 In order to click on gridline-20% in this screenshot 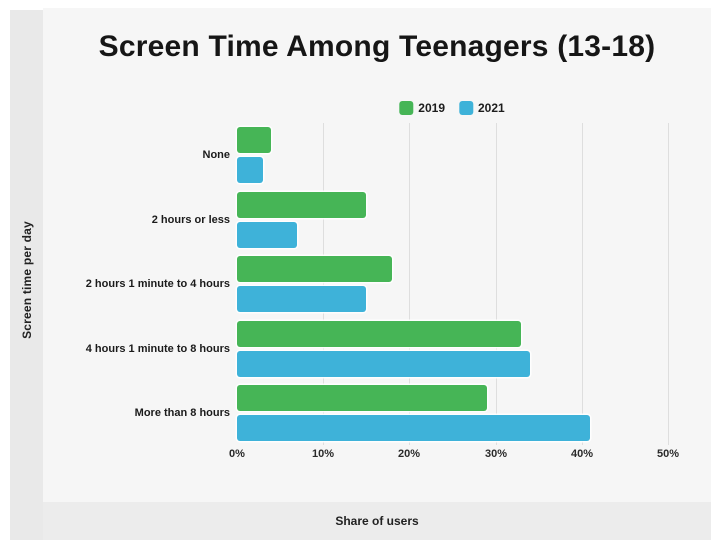, I will do `click(409, 284)`.